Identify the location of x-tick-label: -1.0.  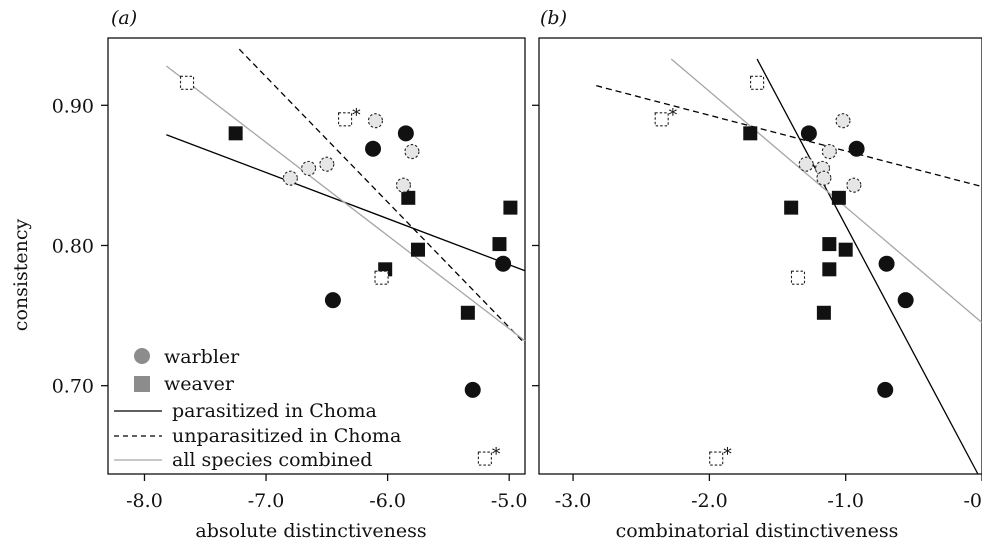
(845, 501).